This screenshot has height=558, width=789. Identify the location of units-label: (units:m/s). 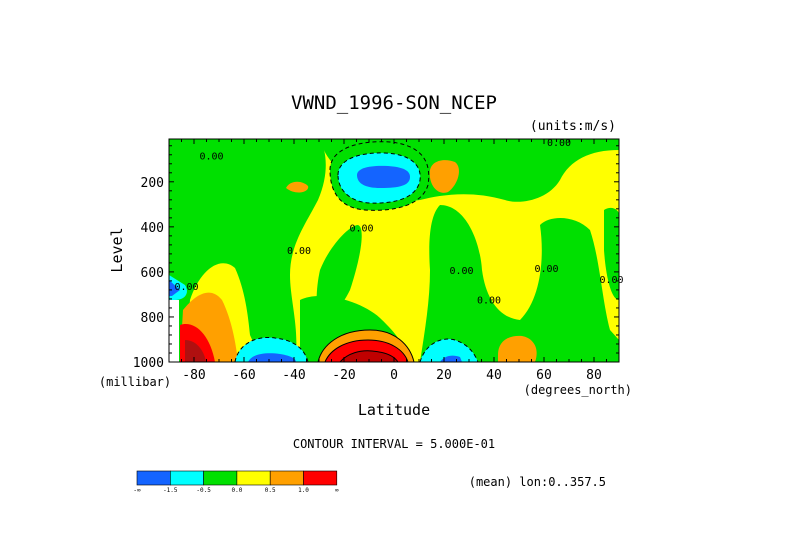
(573, 126).